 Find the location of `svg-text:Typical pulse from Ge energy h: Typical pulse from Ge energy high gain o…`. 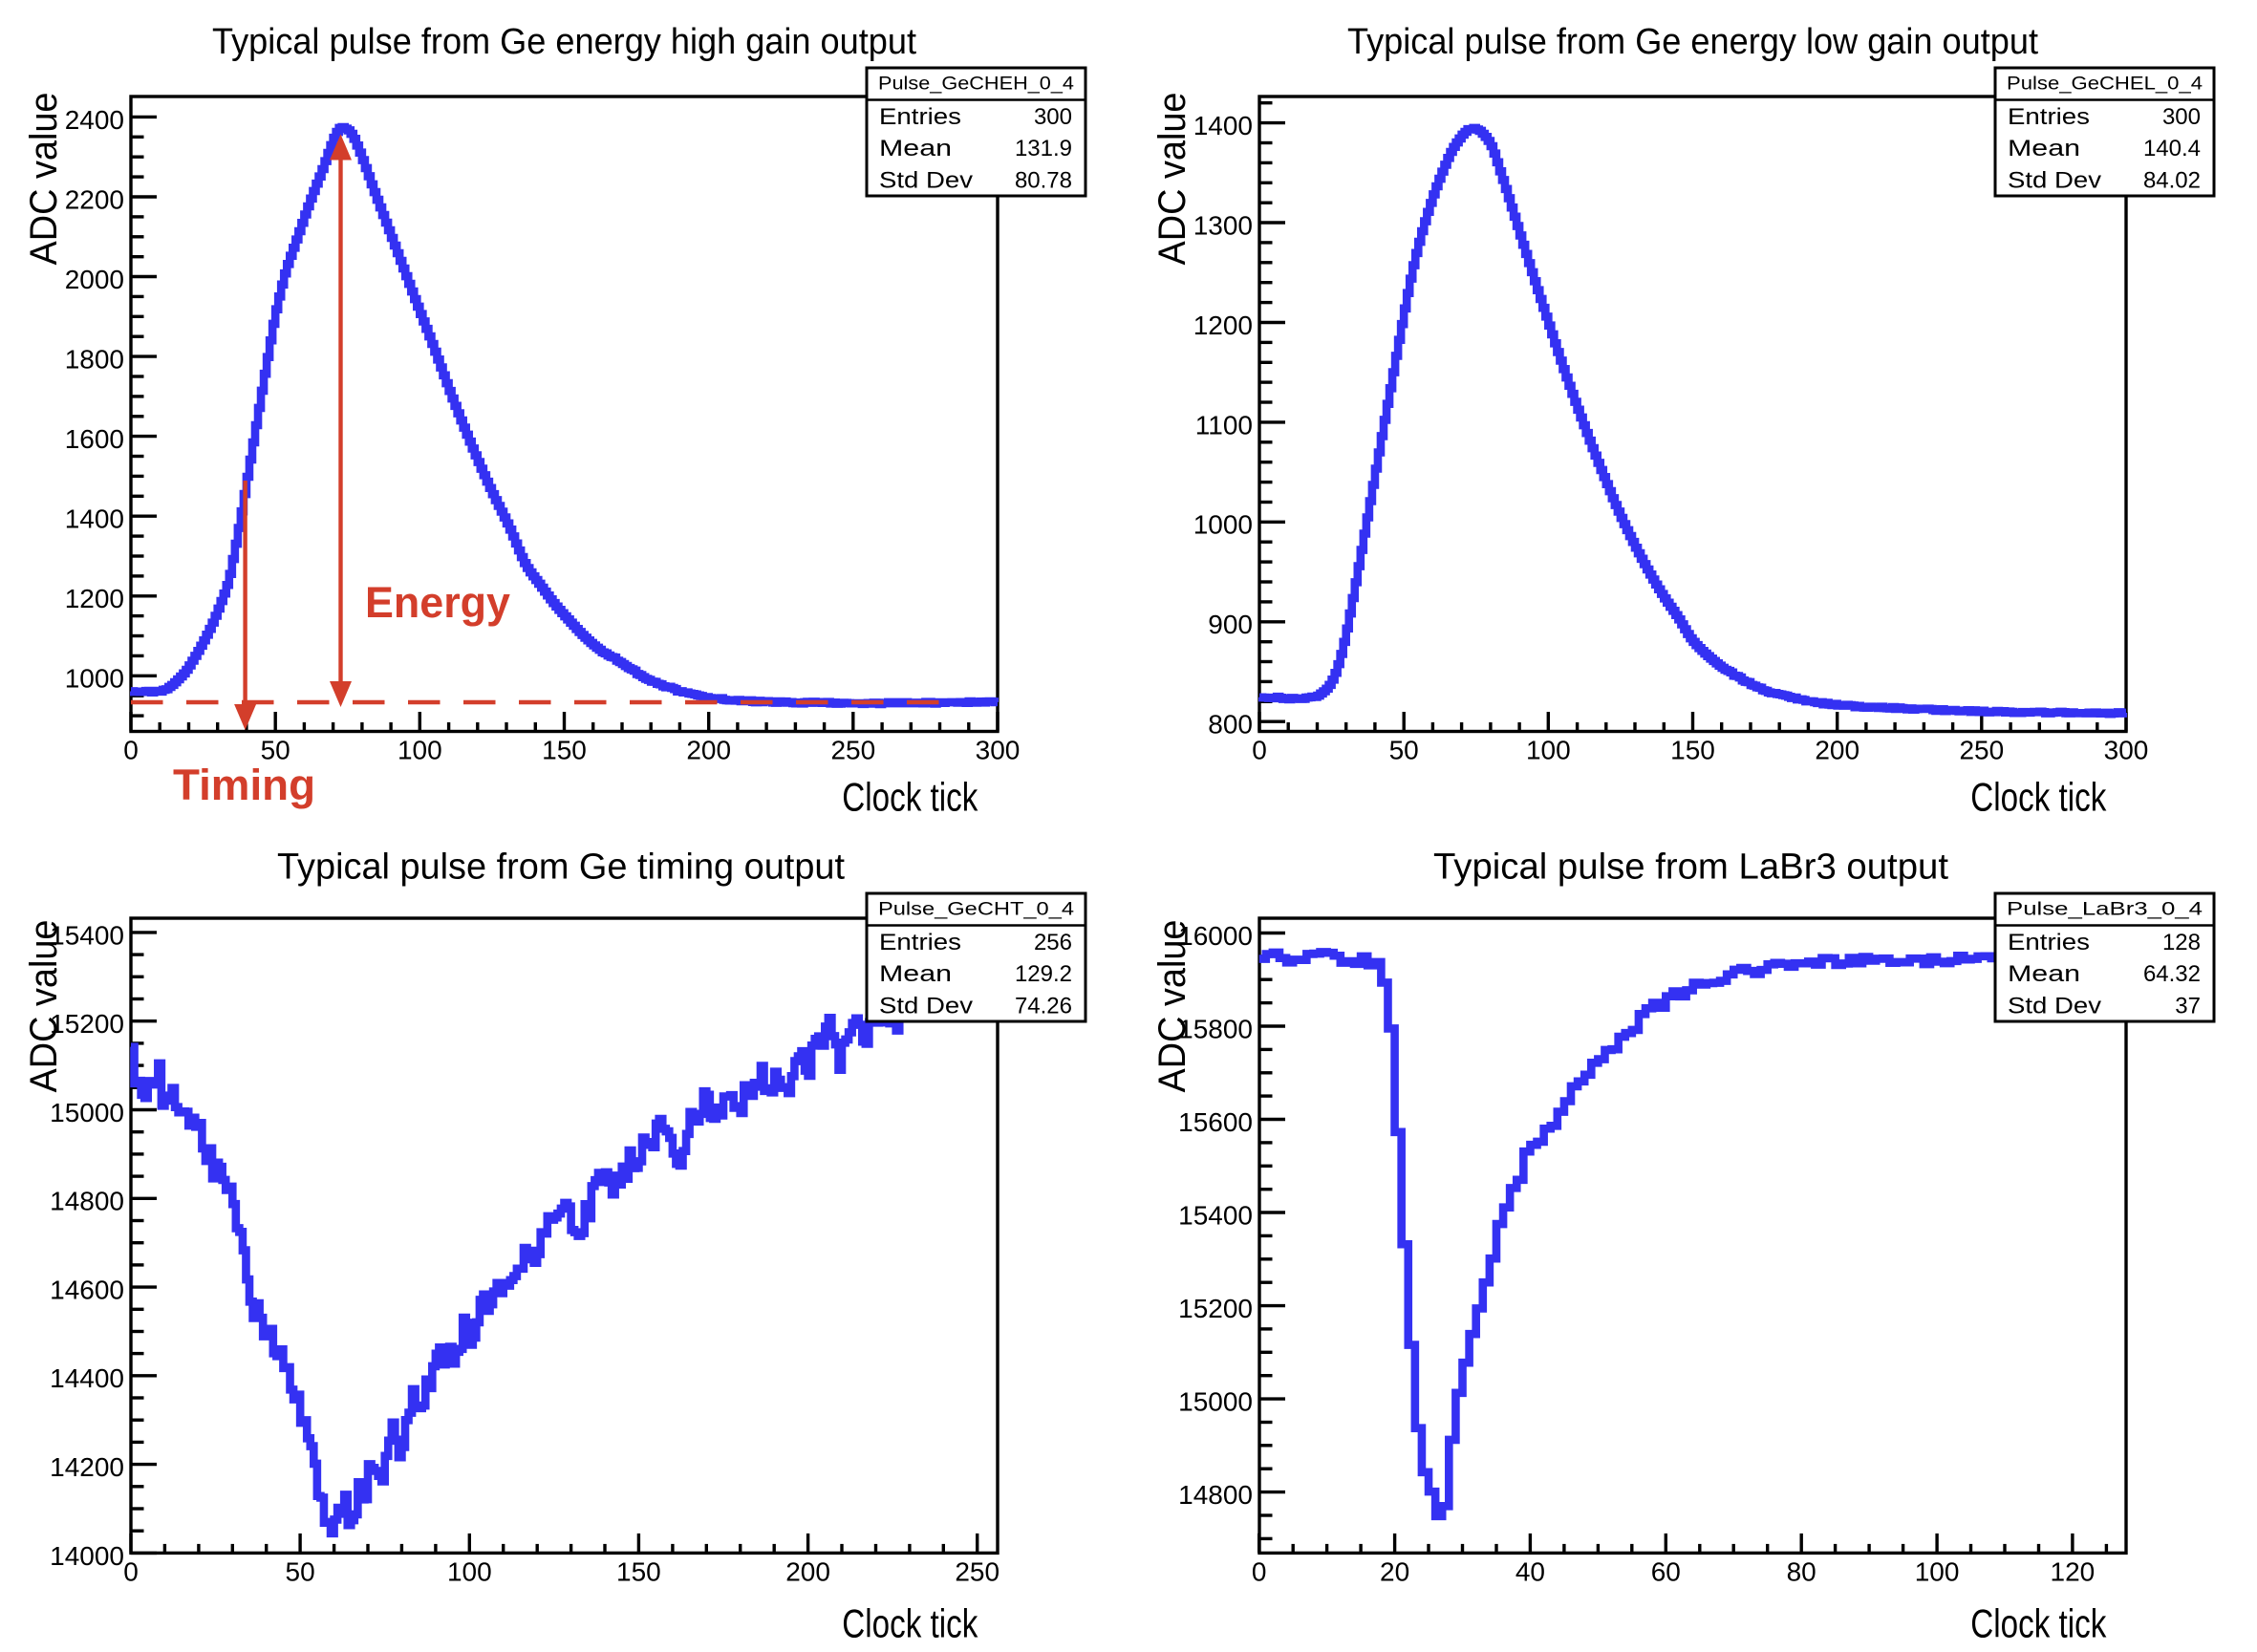

svg-text:Typical pulse from Ge energy h: Typical pulse from Ge energy high gain o… is located at coordinates (564, 42).